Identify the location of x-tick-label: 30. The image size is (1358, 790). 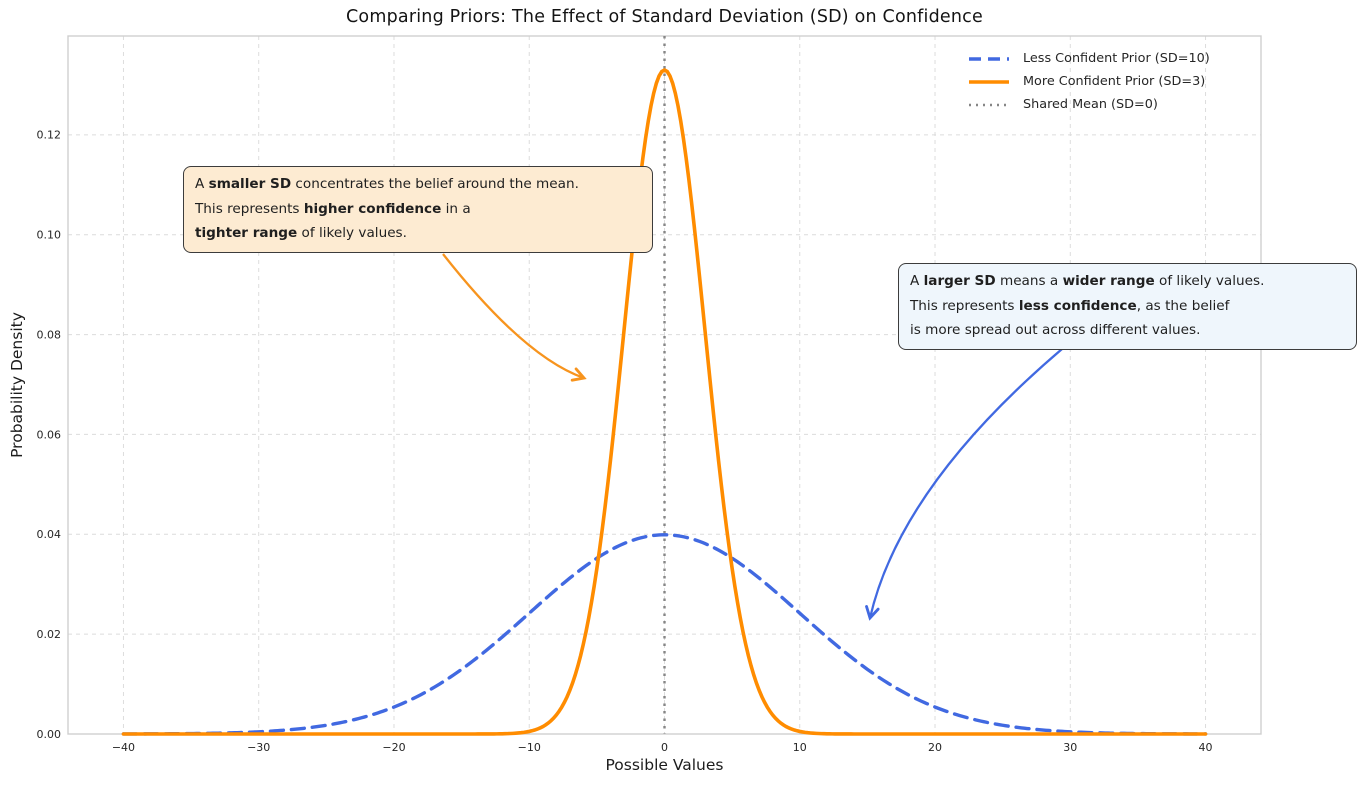
(1070, 747).